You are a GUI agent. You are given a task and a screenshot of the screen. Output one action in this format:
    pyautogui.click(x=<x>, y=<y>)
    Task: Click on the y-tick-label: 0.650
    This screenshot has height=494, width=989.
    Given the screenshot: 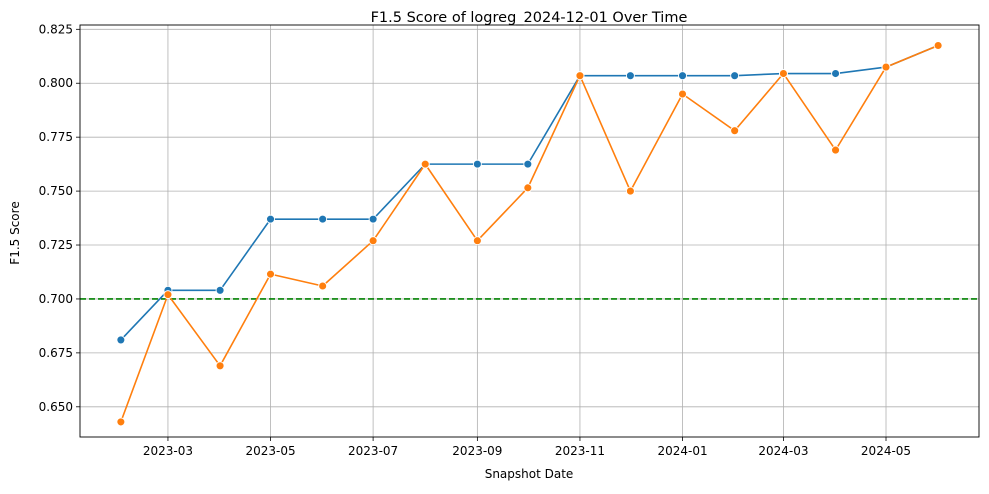 What is the action you would take?
    pyautogui.click(x=56, y=407)
    